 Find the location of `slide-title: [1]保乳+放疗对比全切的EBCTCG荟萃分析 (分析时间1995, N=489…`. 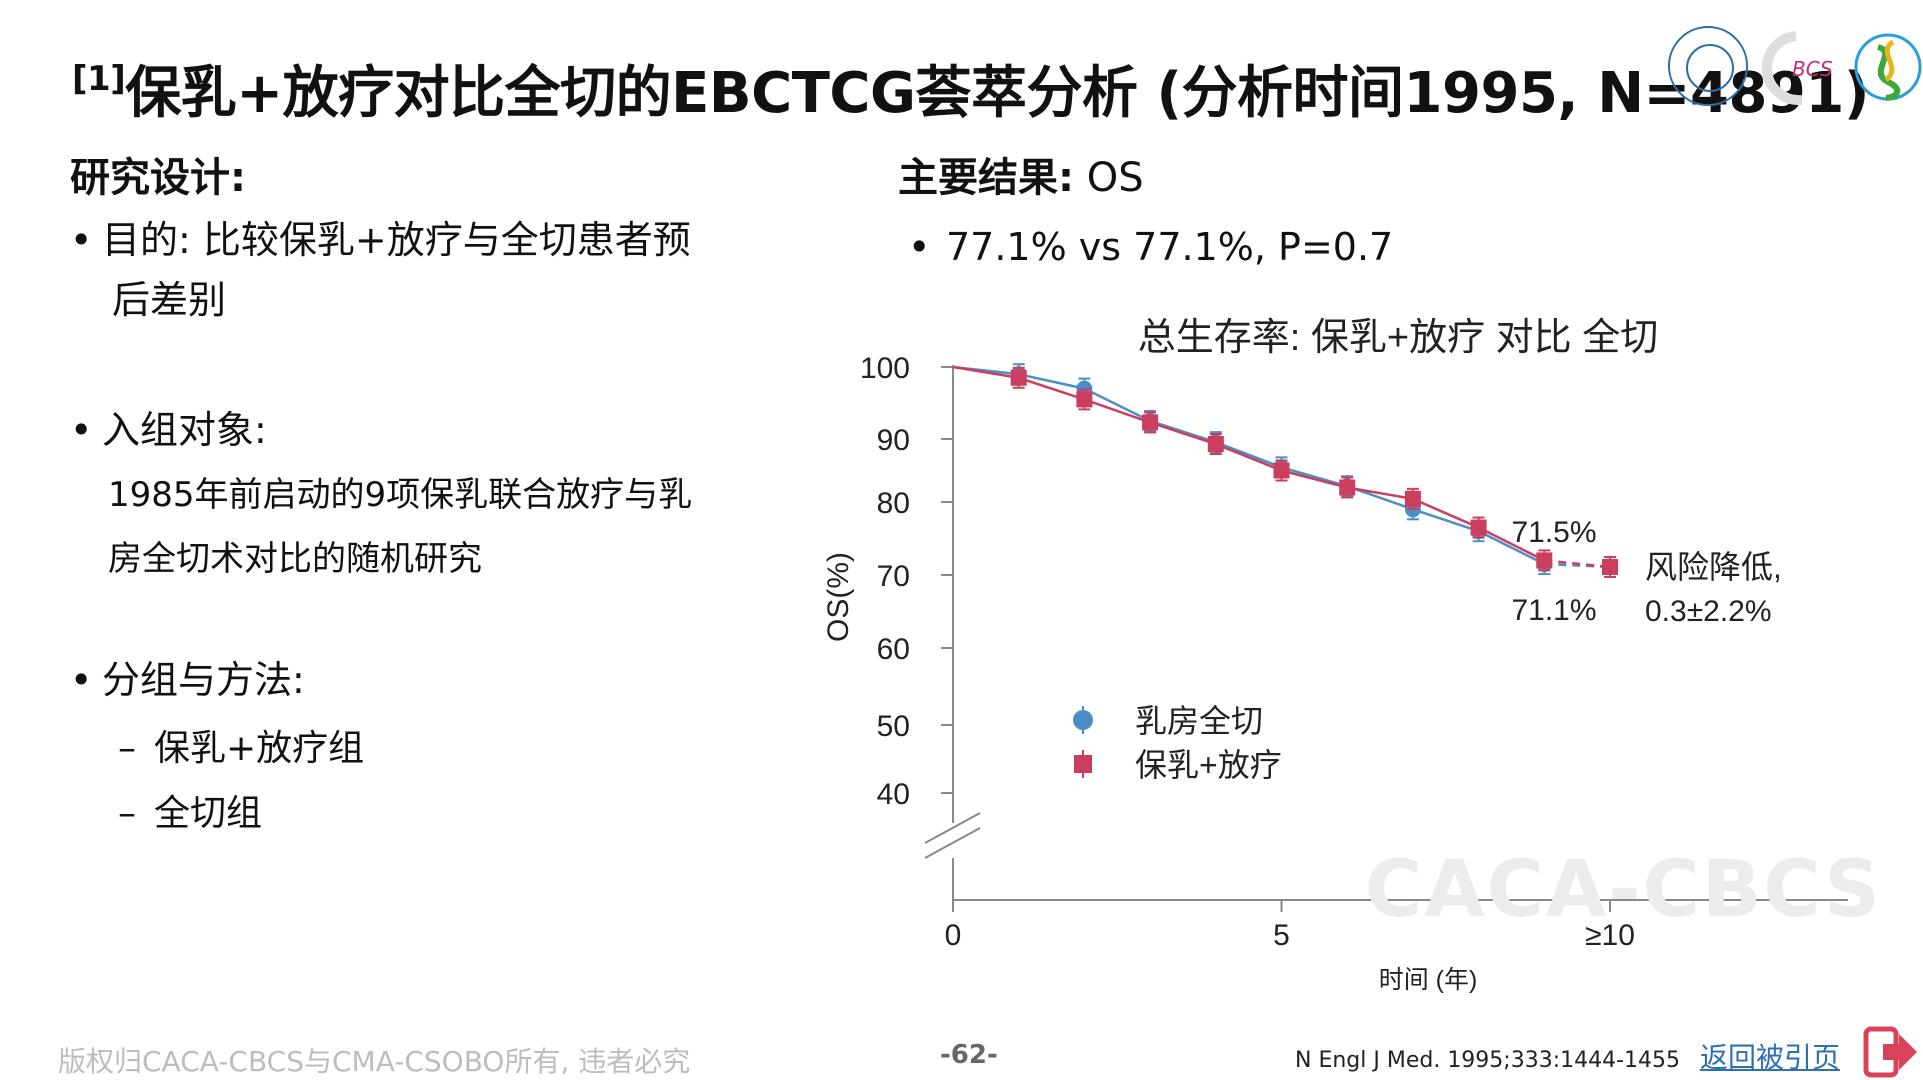

slide-title: [1]保乳+放疗对比全切的EBCTCG荟萃分析 (分析时间1995, N=489… is located at coordinates (970, 88).